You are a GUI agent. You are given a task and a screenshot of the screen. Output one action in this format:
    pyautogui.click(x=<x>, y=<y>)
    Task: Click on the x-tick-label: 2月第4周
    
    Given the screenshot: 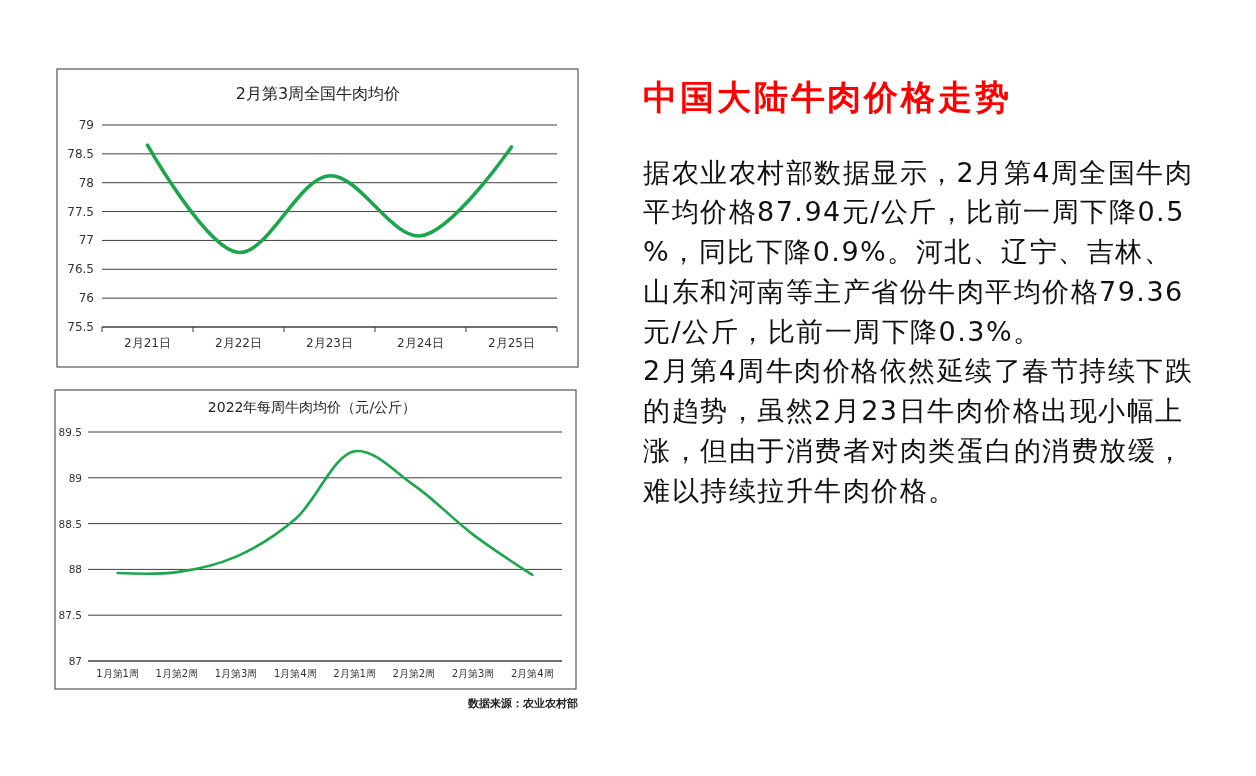 What is the action you would take?
    pyautogui.click(x=532, y=673)
    